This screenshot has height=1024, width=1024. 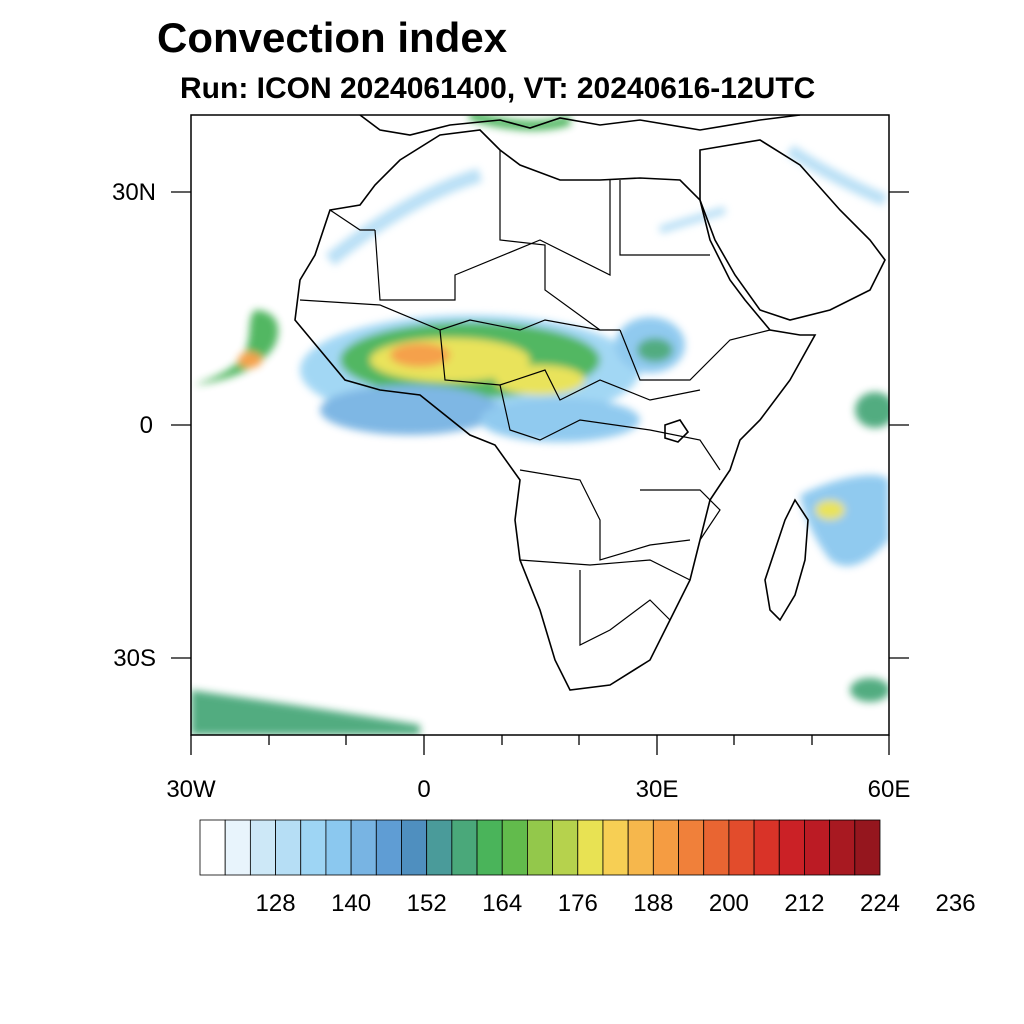 What do you see at coordinates (830, 510) in the screenshot?
I see `convection-peak-indian-ocean` at bounding box center [830, 510].